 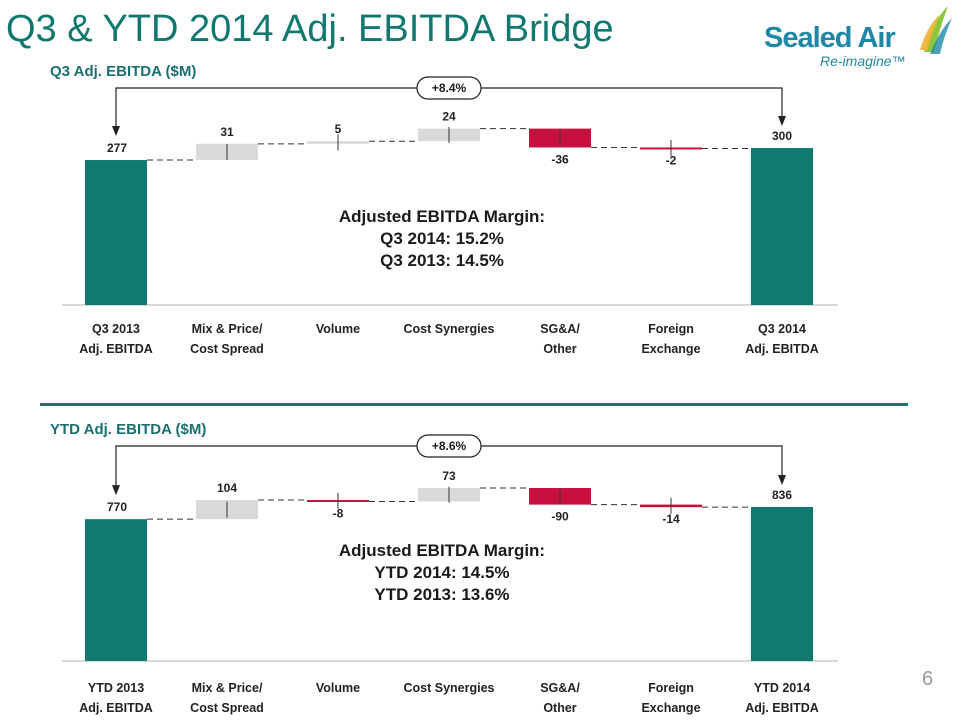 I want to click on value-label-1: 31, so click(x=227, y=132).